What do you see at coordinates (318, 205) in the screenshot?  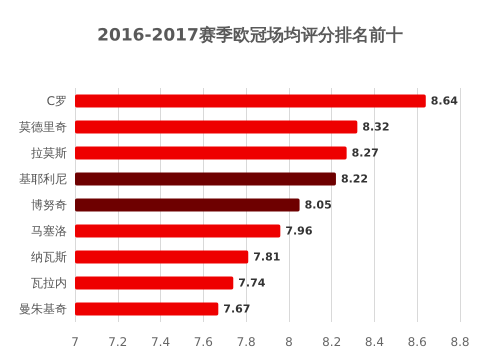 I see `data-label: 8.05` at bounding box center [318, 205].